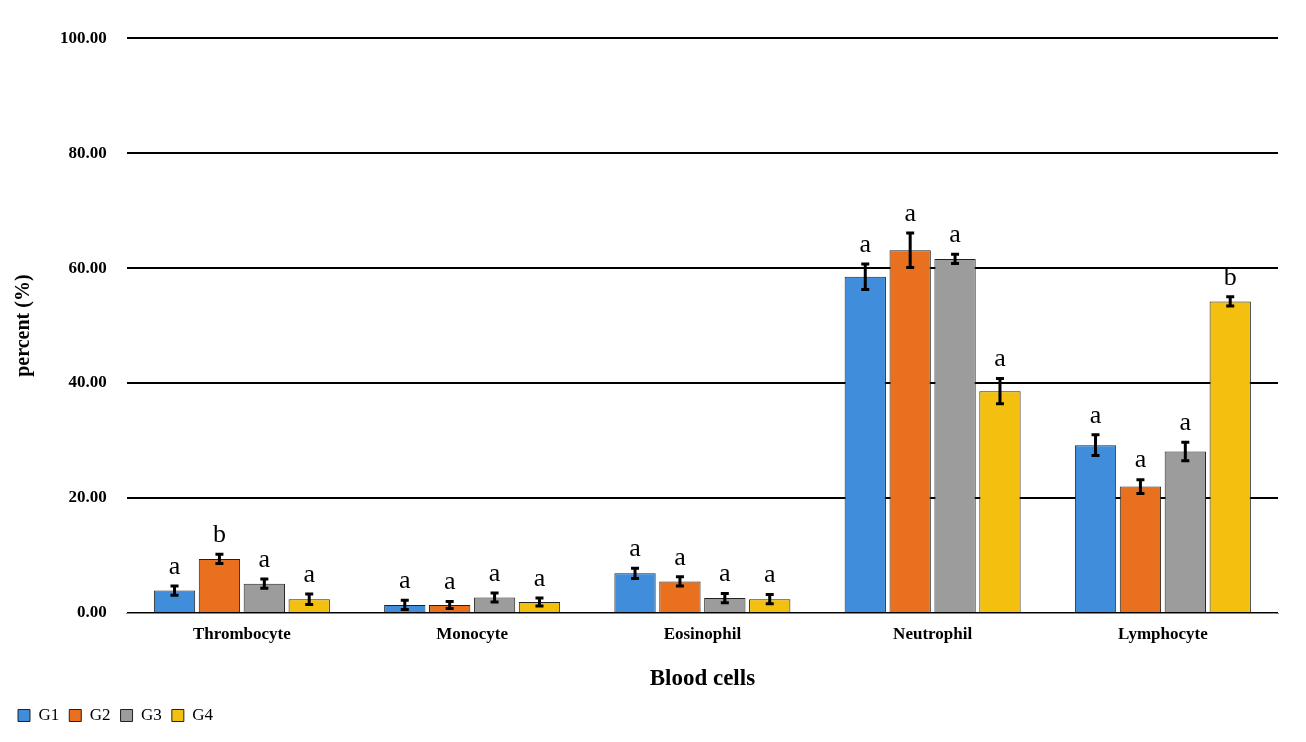 The height and width of the screenshot is (742, 1306). I want to click on y-tick-label: 40.00, so click(87, 382).